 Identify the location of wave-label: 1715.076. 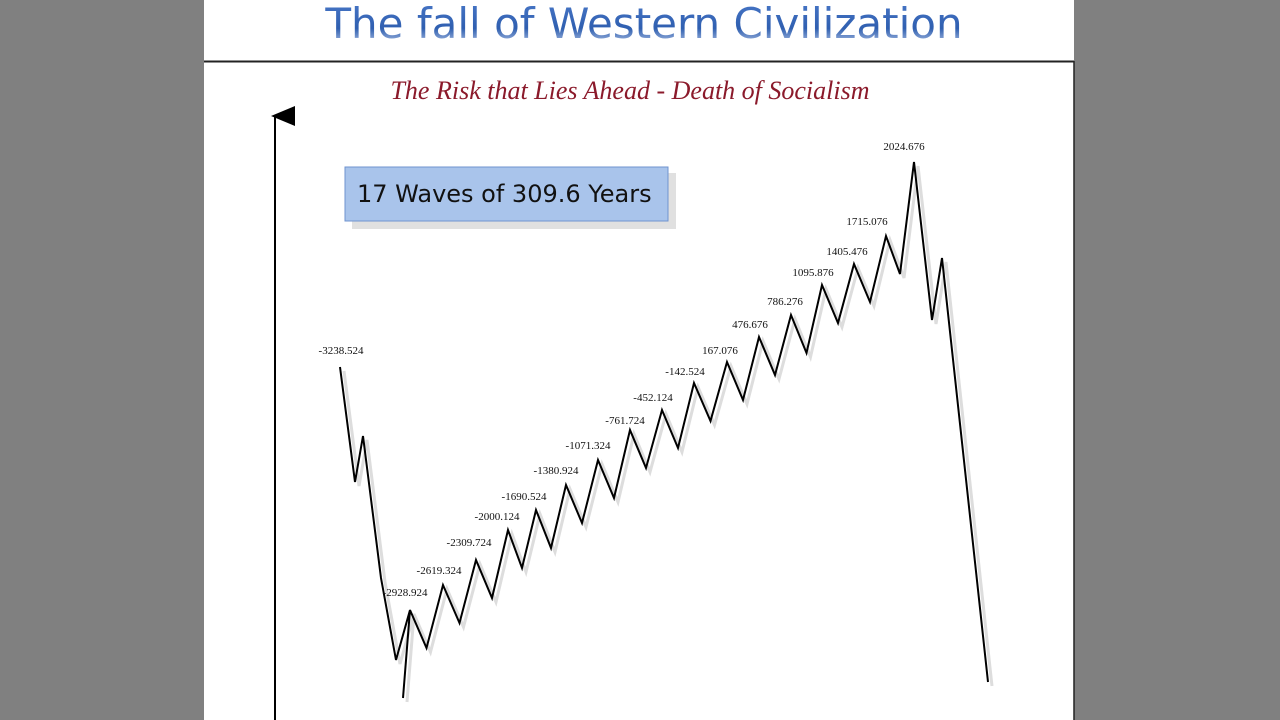
(867, 222).